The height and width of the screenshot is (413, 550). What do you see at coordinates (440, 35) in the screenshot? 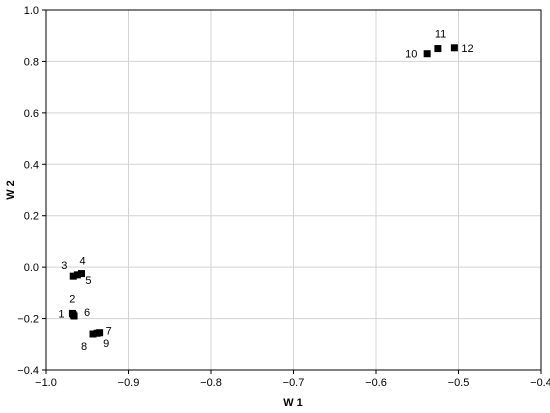
I see `point-label-11: 11` at bounding box center [440, 35].